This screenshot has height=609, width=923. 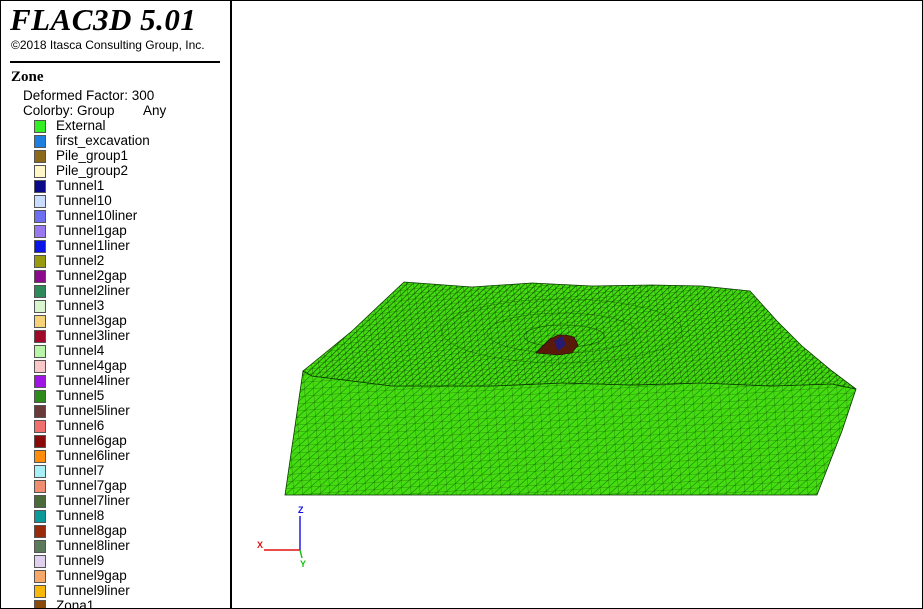 I want to click on legend-item: Tunnel3, so click(x=129, y=306).